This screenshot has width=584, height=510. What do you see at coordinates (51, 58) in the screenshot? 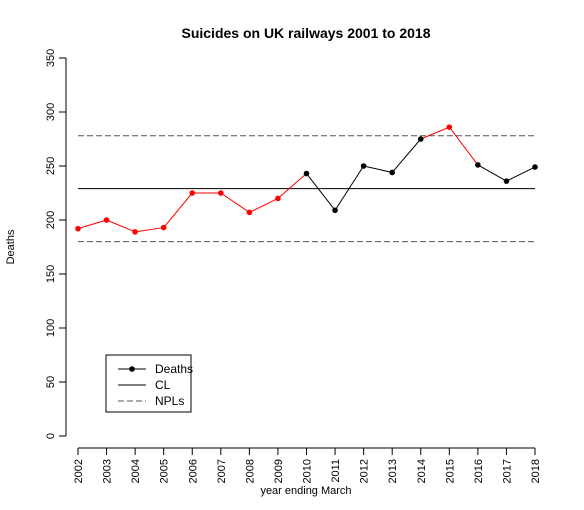
I see `y-tick-label: 350` at bounding box center [51, 58].